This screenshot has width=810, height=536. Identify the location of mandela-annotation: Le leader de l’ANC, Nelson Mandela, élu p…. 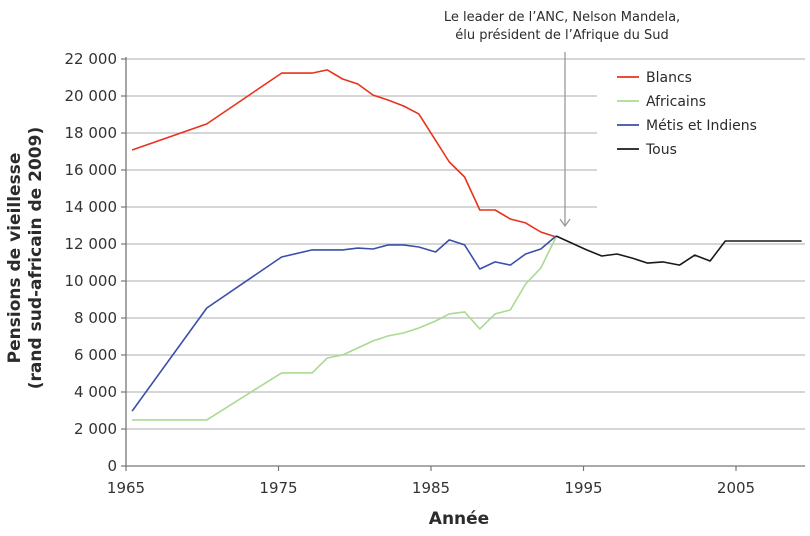
(562, 119).